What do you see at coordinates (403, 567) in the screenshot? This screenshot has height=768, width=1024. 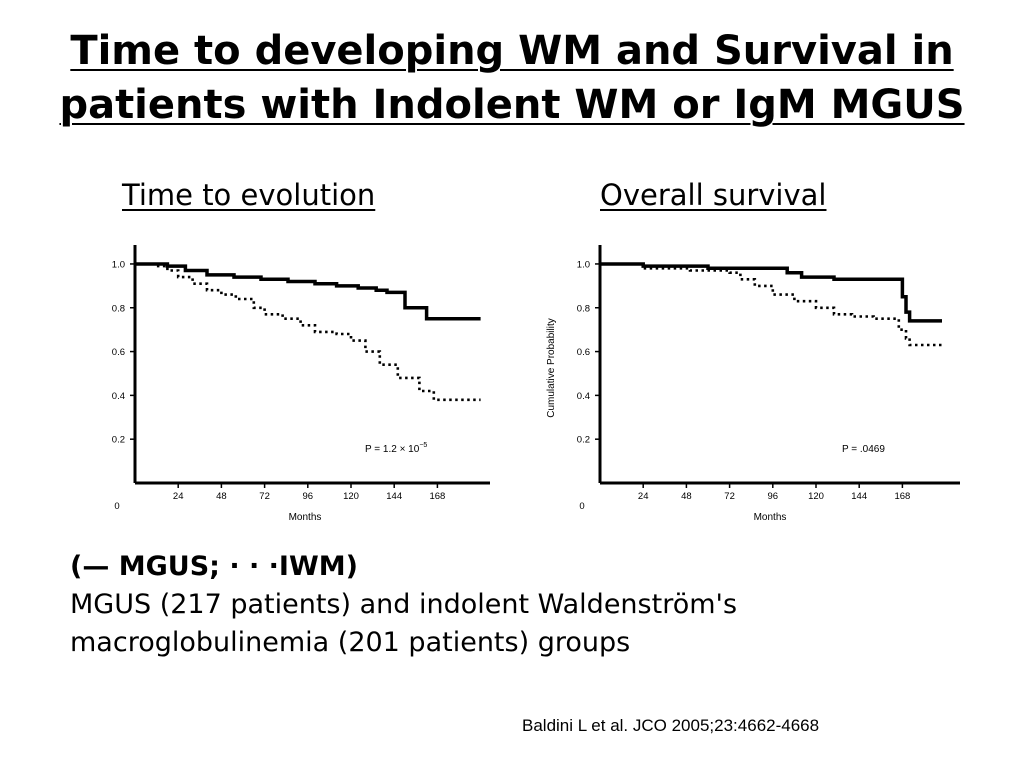 I see `legend-line: (— MGUS; · · ·IWM)` at bounding box center [403, 567].